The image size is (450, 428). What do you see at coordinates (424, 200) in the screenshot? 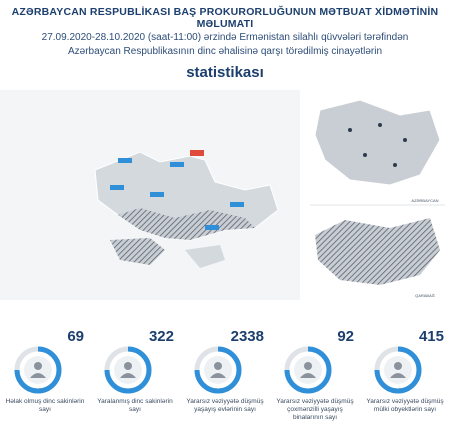
I see `map-label: AZƏRBAYCAN` at bounding box center [424, 200].